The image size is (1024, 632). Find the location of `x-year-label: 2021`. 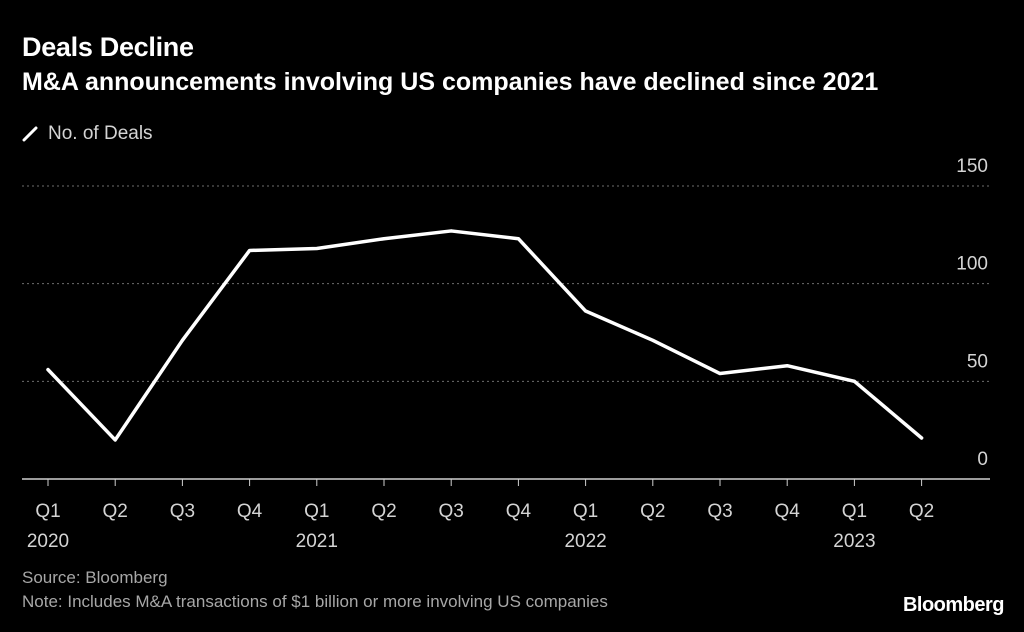

x-year-label: 2021 is located at coordinates (317, 541).